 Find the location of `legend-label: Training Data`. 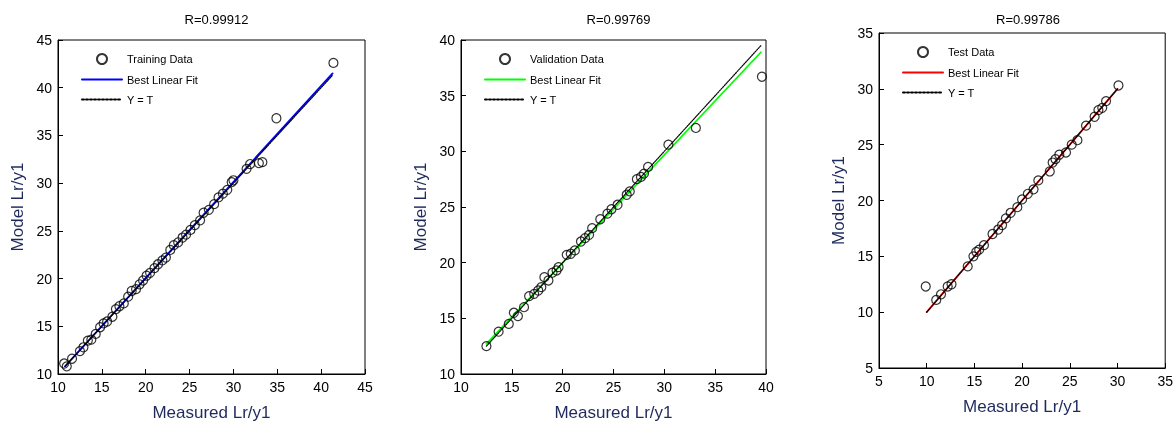

legend-label: Training Data is located at coordinates (160, 59).